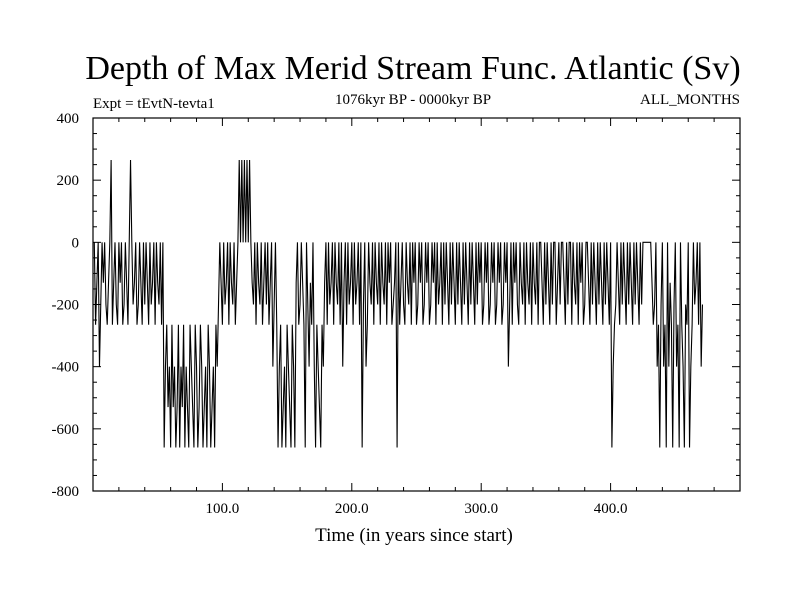 The image size is (800, 600). What do you see at coordinates (66, 306) in the screenshot?
I see `y-tick-label: -200` at bounding box center [66, 306].